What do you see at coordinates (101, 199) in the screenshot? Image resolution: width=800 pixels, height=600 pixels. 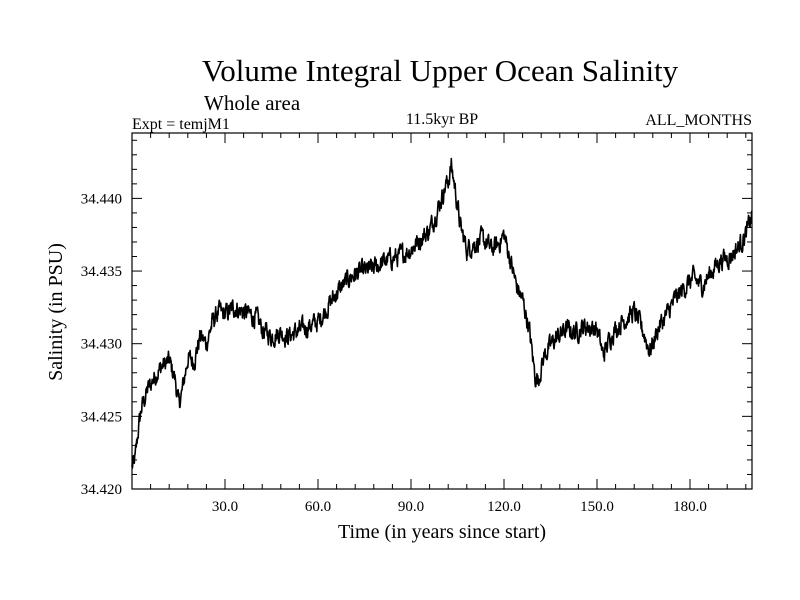 I see `y-tick-label: 34.440` at bounding box center [101, 199].